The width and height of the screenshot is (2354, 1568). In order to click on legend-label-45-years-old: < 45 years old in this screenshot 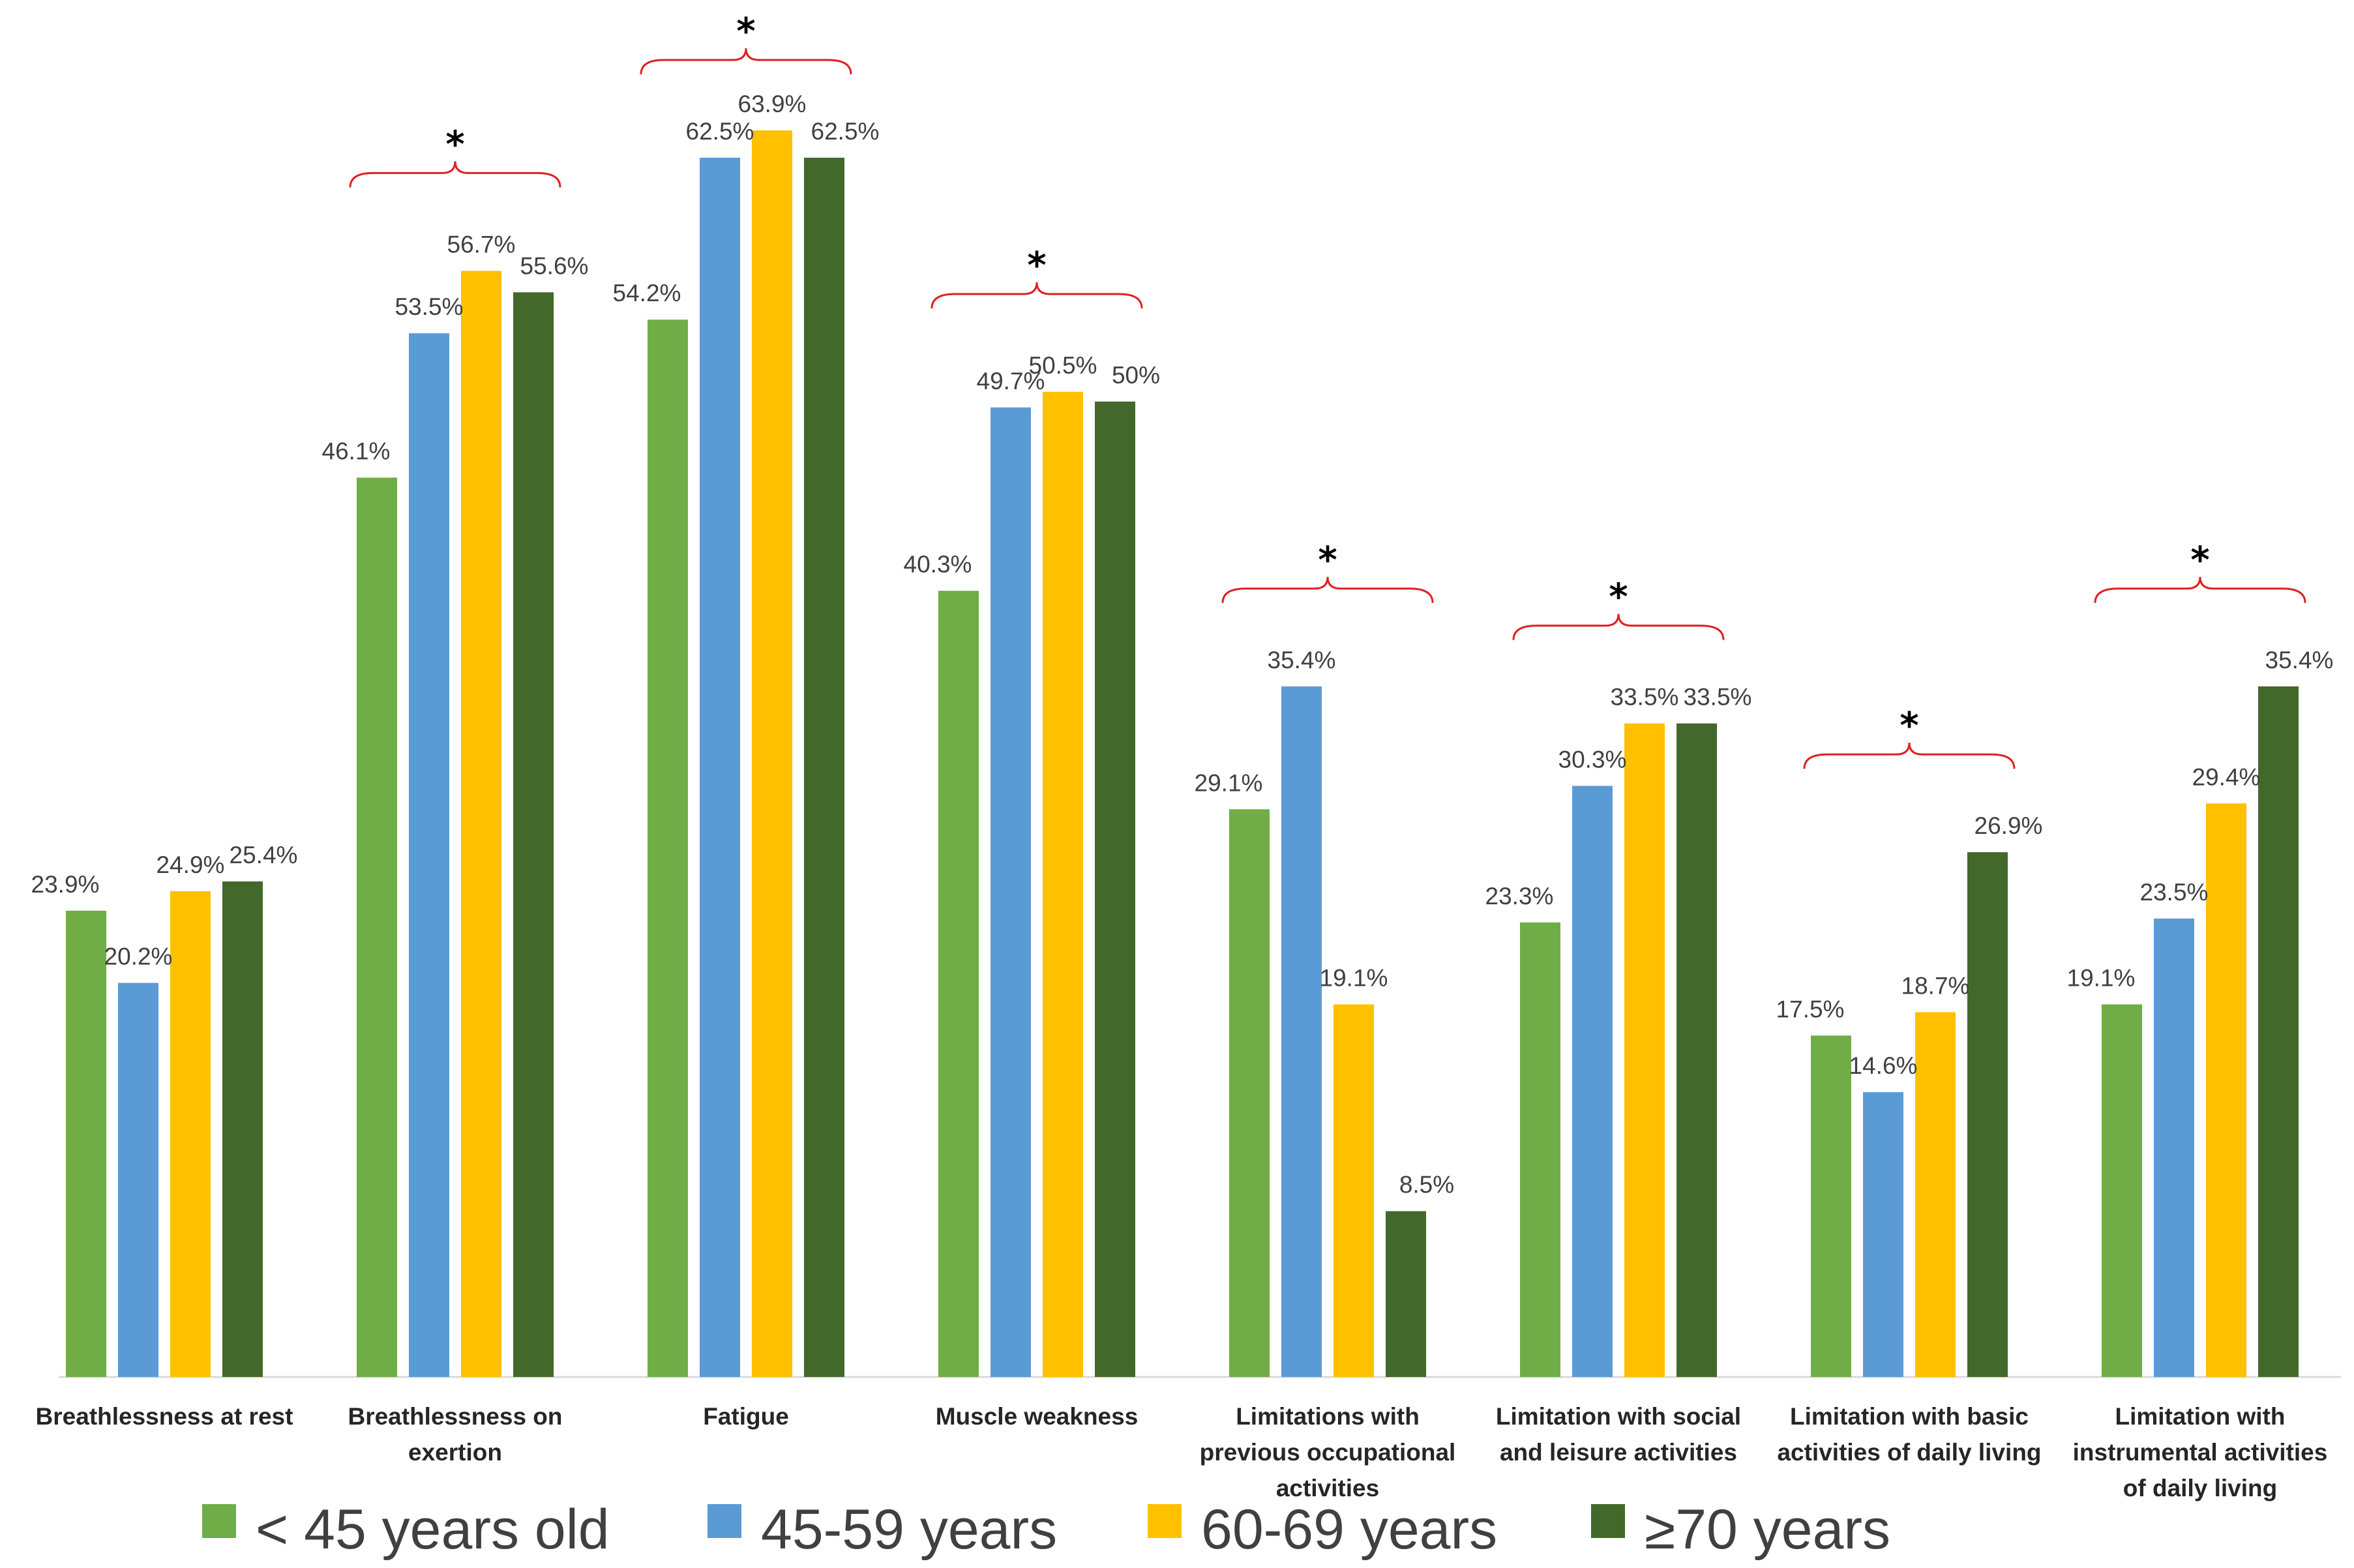, I will do `click(433, 1530)`.